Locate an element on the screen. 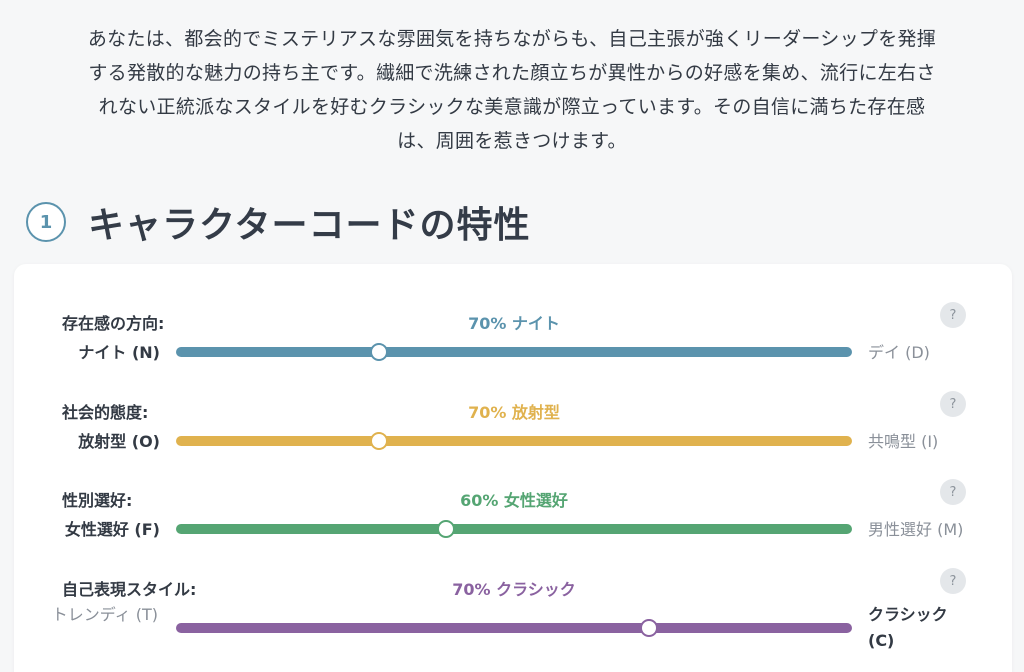 The image size is (1024, 672). intro-line: は、周囲を惹きつけます。 is located at coordinates (512, 141).